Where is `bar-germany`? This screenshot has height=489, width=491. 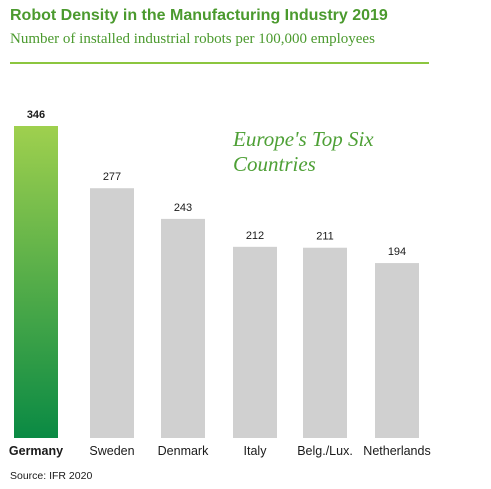
bar-germany is located at coordinates (36, 282).